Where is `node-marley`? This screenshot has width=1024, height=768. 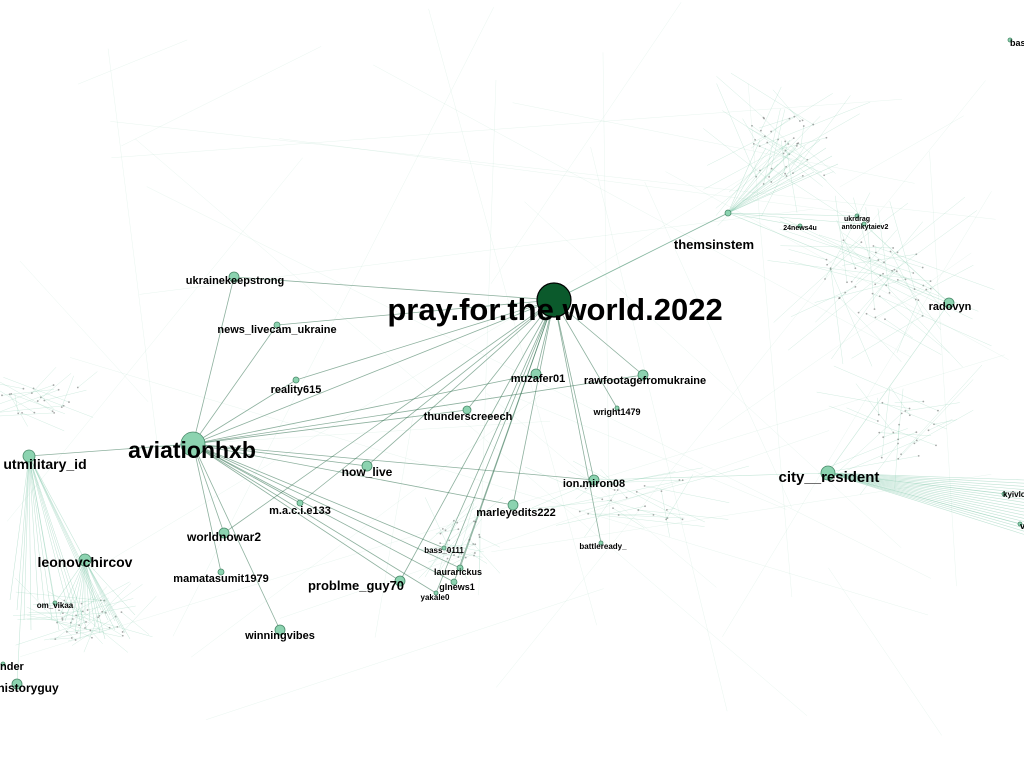
node-marley is located at coordinates (513, 505).